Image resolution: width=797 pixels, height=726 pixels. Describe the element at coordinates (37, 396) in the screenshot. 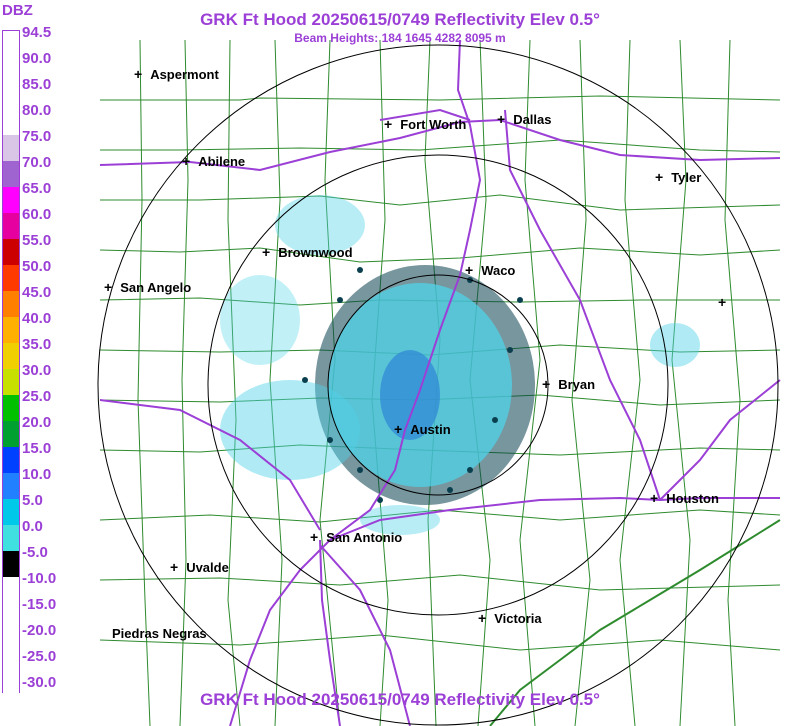

I see `legend-tick-label: 25.0` at that location.